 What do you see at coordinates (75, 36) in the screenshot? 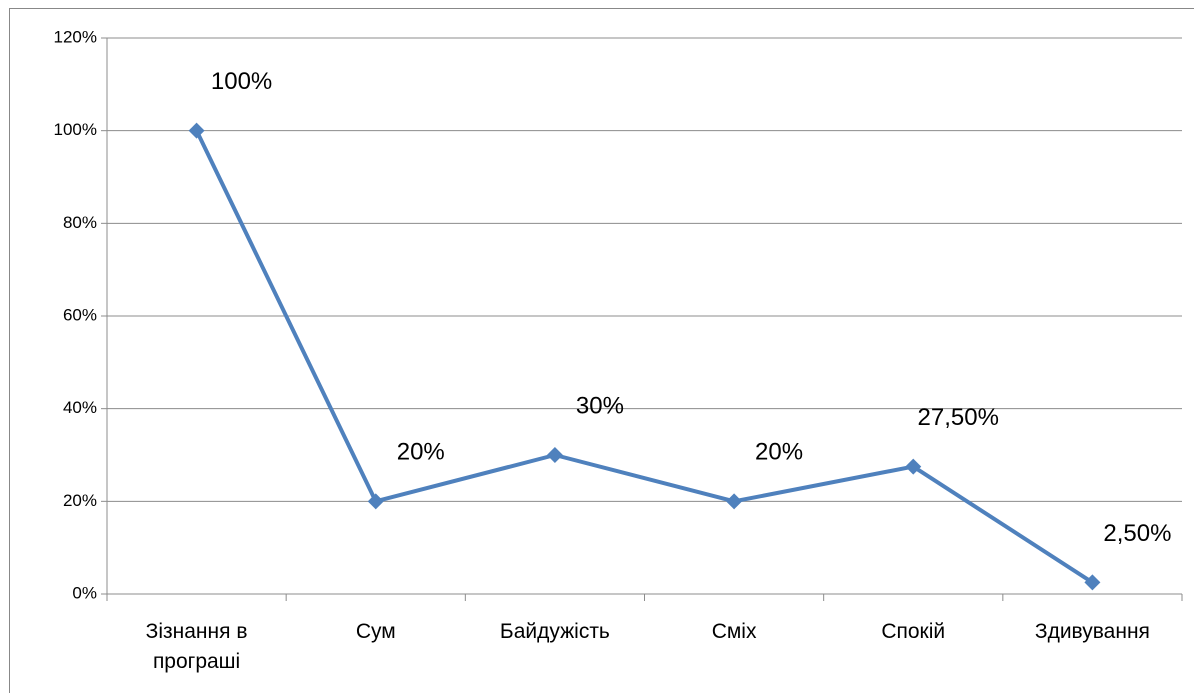
I see `y-tick-label: 120%` at bounding box center [75, 36].